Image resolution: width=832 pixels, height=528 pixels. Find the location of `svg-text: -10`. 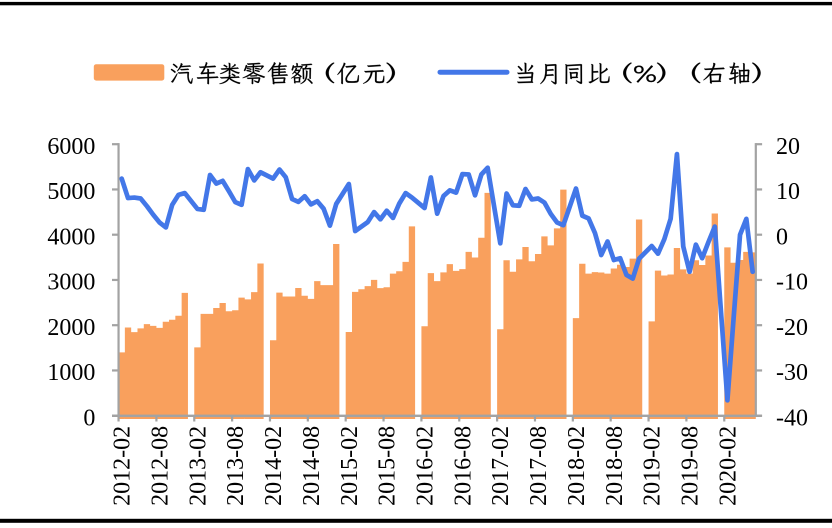

svg-text: -10 is located at coordinates (792, 283).